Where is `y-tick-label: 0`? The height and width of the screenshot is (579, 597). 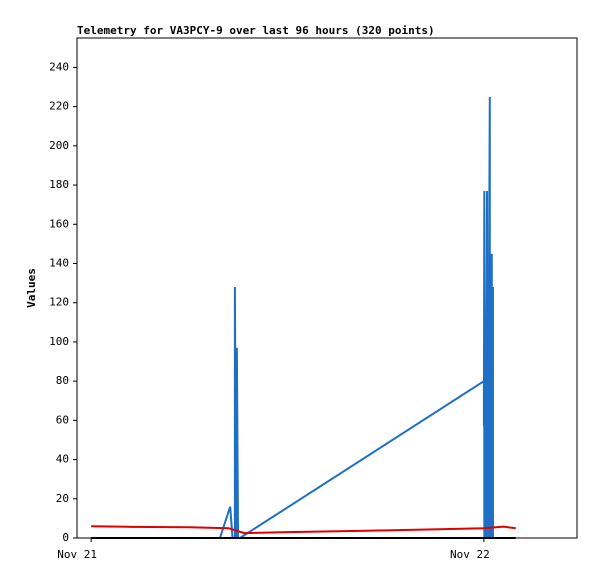
y-tick-label: 0 is located at coordinates (65, 537).